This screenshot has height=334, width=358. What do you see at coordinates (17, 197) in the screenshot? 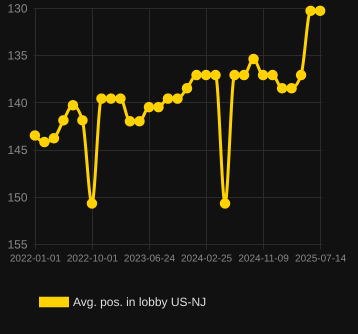
I see `y-tick-label: 150` at bounding box center [17, 197].